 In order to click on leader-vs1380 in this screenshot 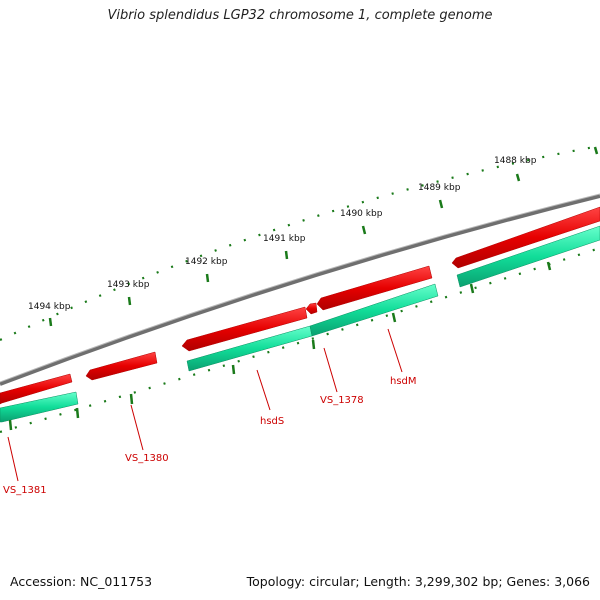, I will do `click(137, 427)`.